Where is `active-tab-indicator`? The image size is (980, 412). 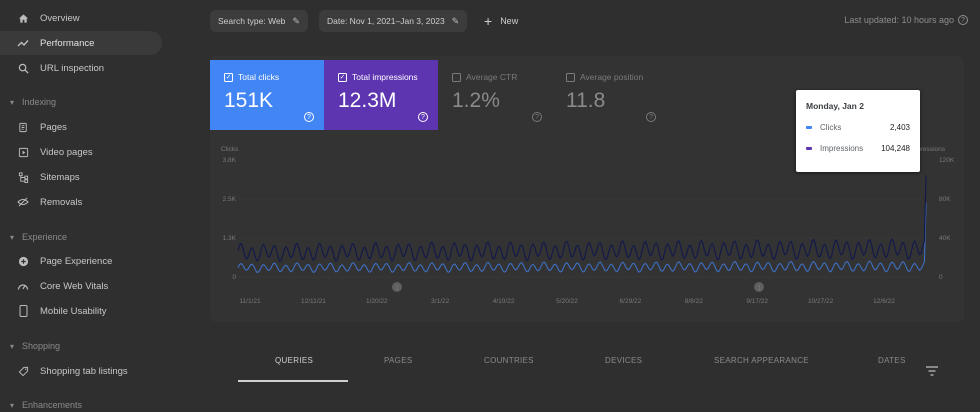
active-tab-indicator is located at coordinates (293, 381).